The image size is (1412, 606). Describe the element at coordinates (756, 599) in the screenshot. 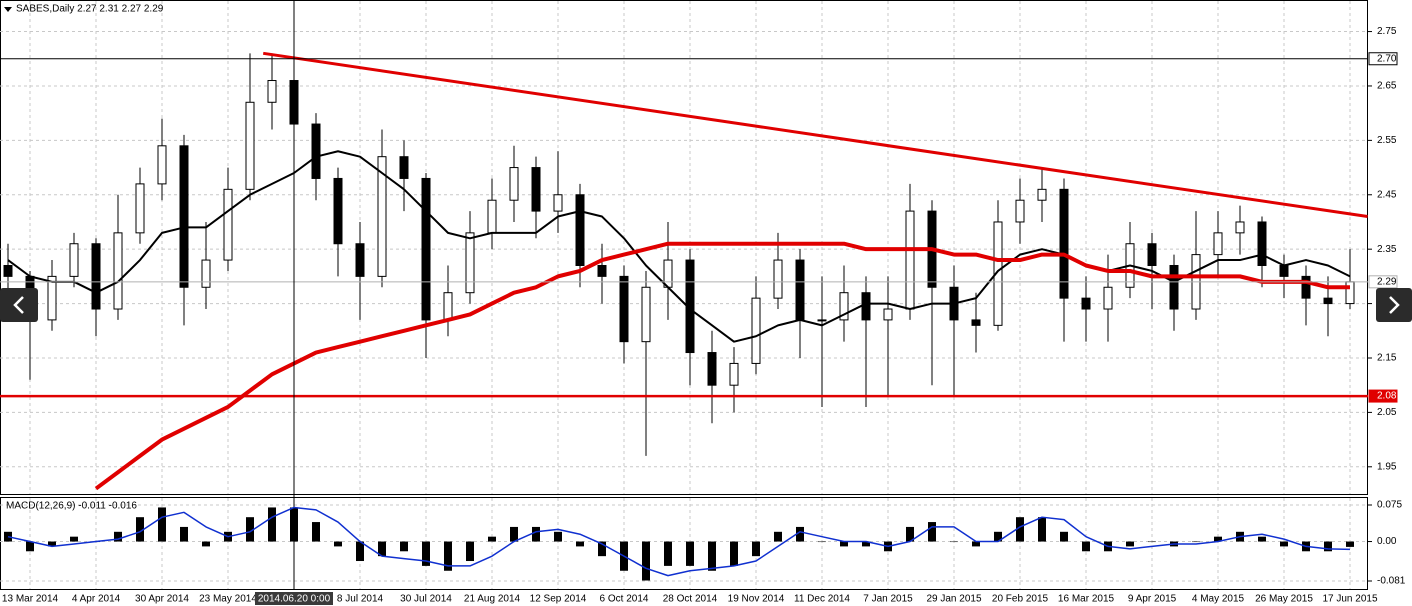

I see `x-tick-label: 19 Nov 2014` at that location.